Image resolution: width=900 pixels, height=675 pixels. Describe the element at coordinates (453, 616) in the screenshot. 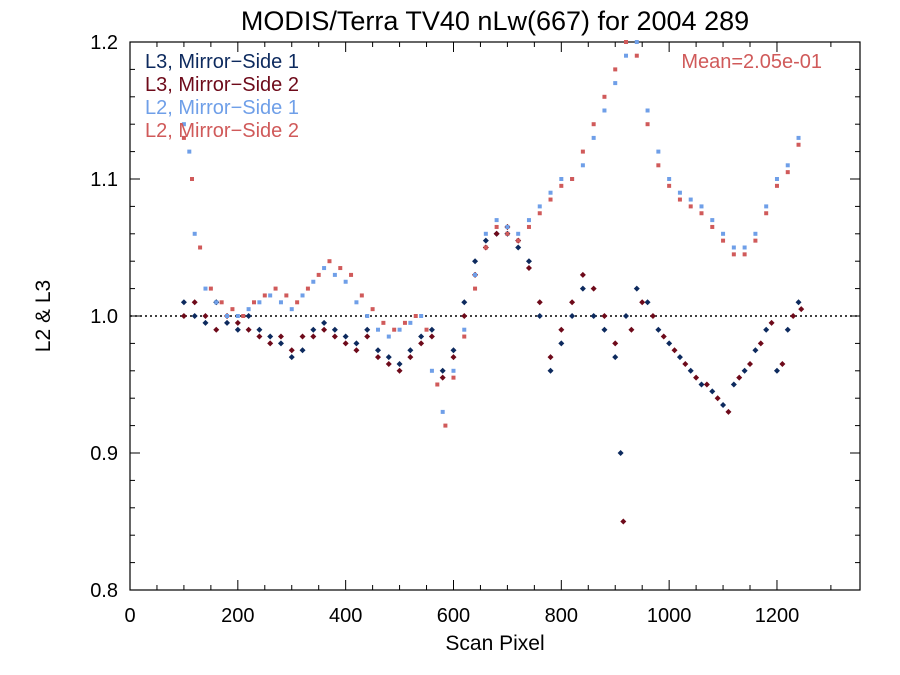

I see `x-tick-label: 600` at that location.